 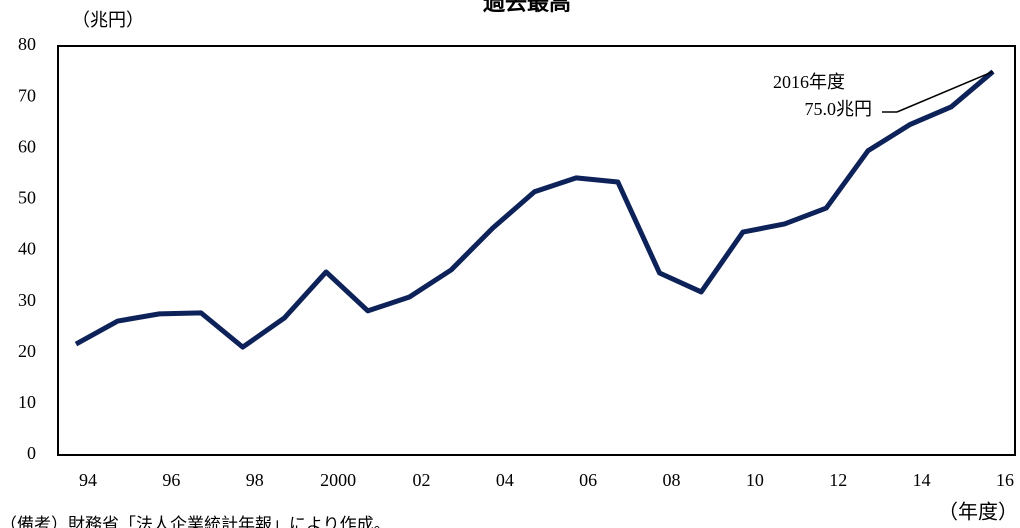 I want to click on note: （備考）財務省「法人企業統計年報」により作成。, so click(x=195, y=521).